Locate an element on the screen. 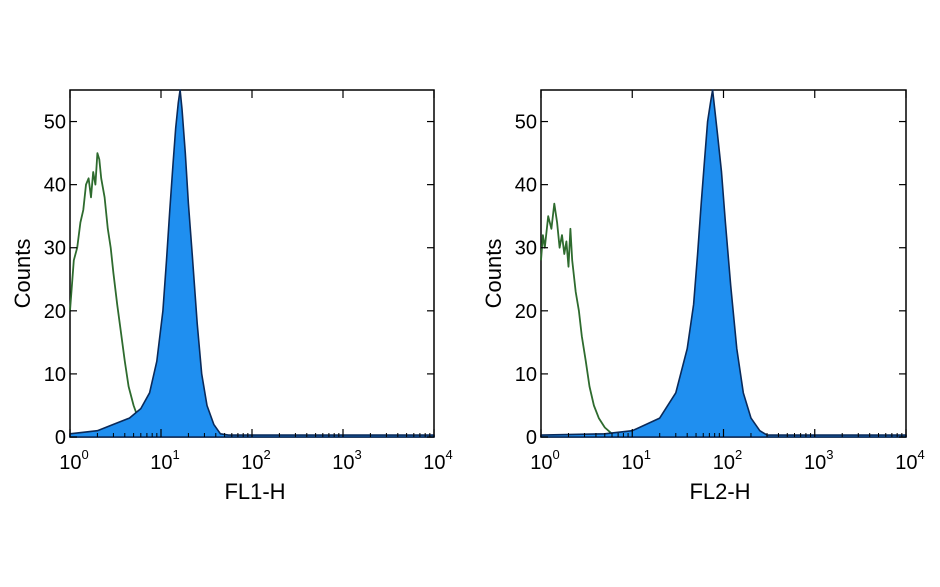 The width and height of the screenshot is (940, 587). fl2-y-tick-label: 30 is located at coordinates (526, 249).